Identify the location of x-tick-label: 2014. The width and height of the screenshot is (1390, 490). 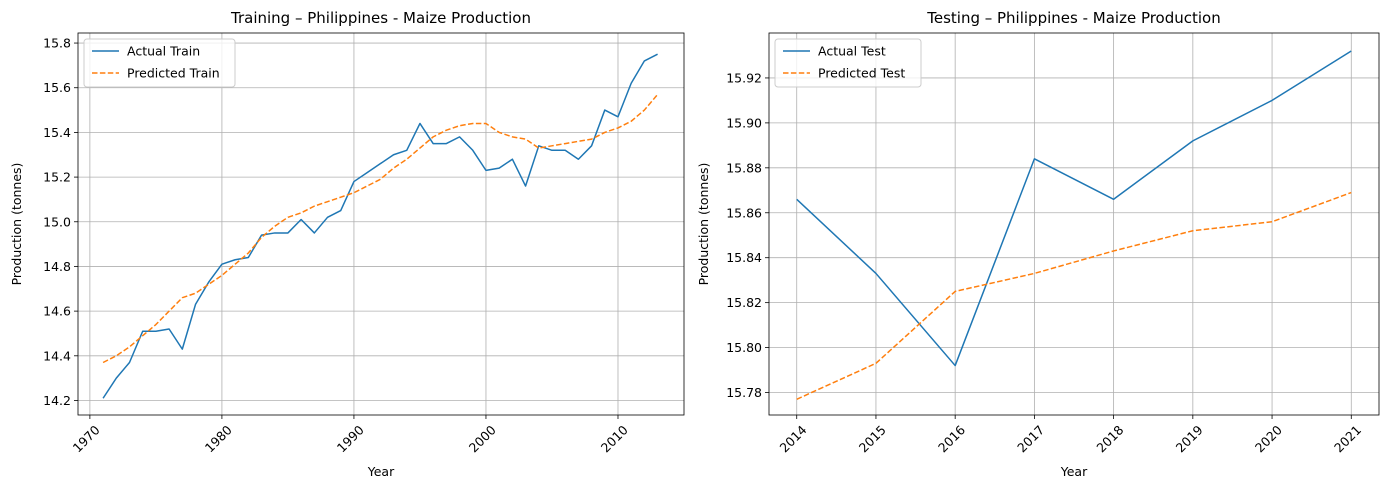
(793, 438).